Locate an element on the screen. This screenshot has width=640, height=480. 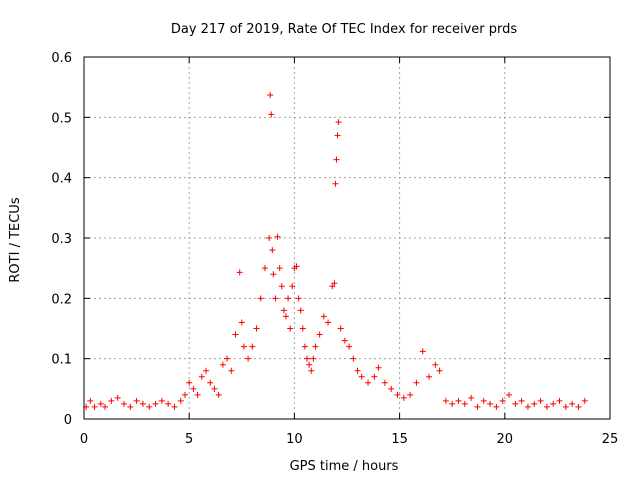
x-tick-label: 5 is located at coordinates (189, 439).